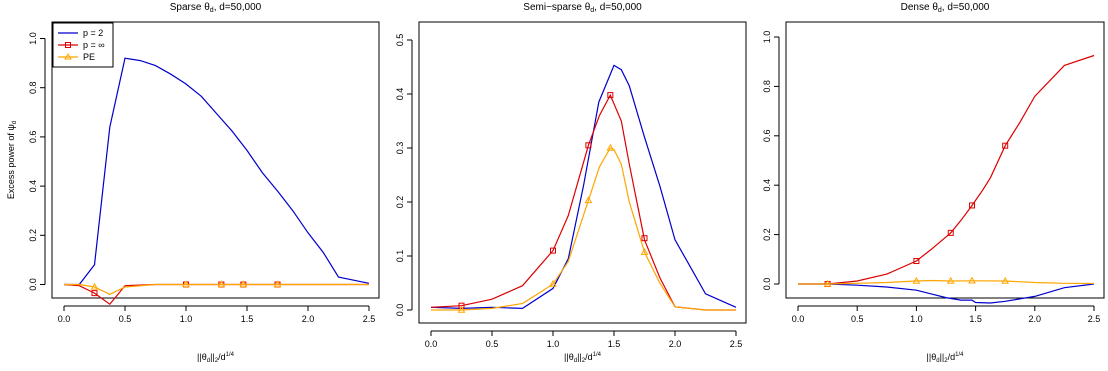  Describe the element at coordinates (400, 256) in the screenshot. I see `y-tick-label: 0.1` at that location.